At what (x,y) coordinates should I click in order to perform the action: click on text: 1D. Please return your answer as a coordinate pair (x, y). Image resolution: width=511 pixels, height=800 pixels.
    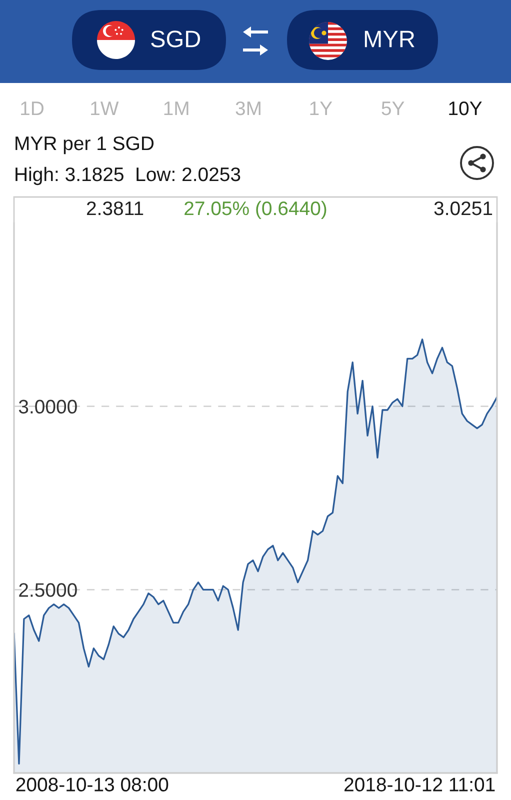
    Looking at the image, I should click on (32, 109).